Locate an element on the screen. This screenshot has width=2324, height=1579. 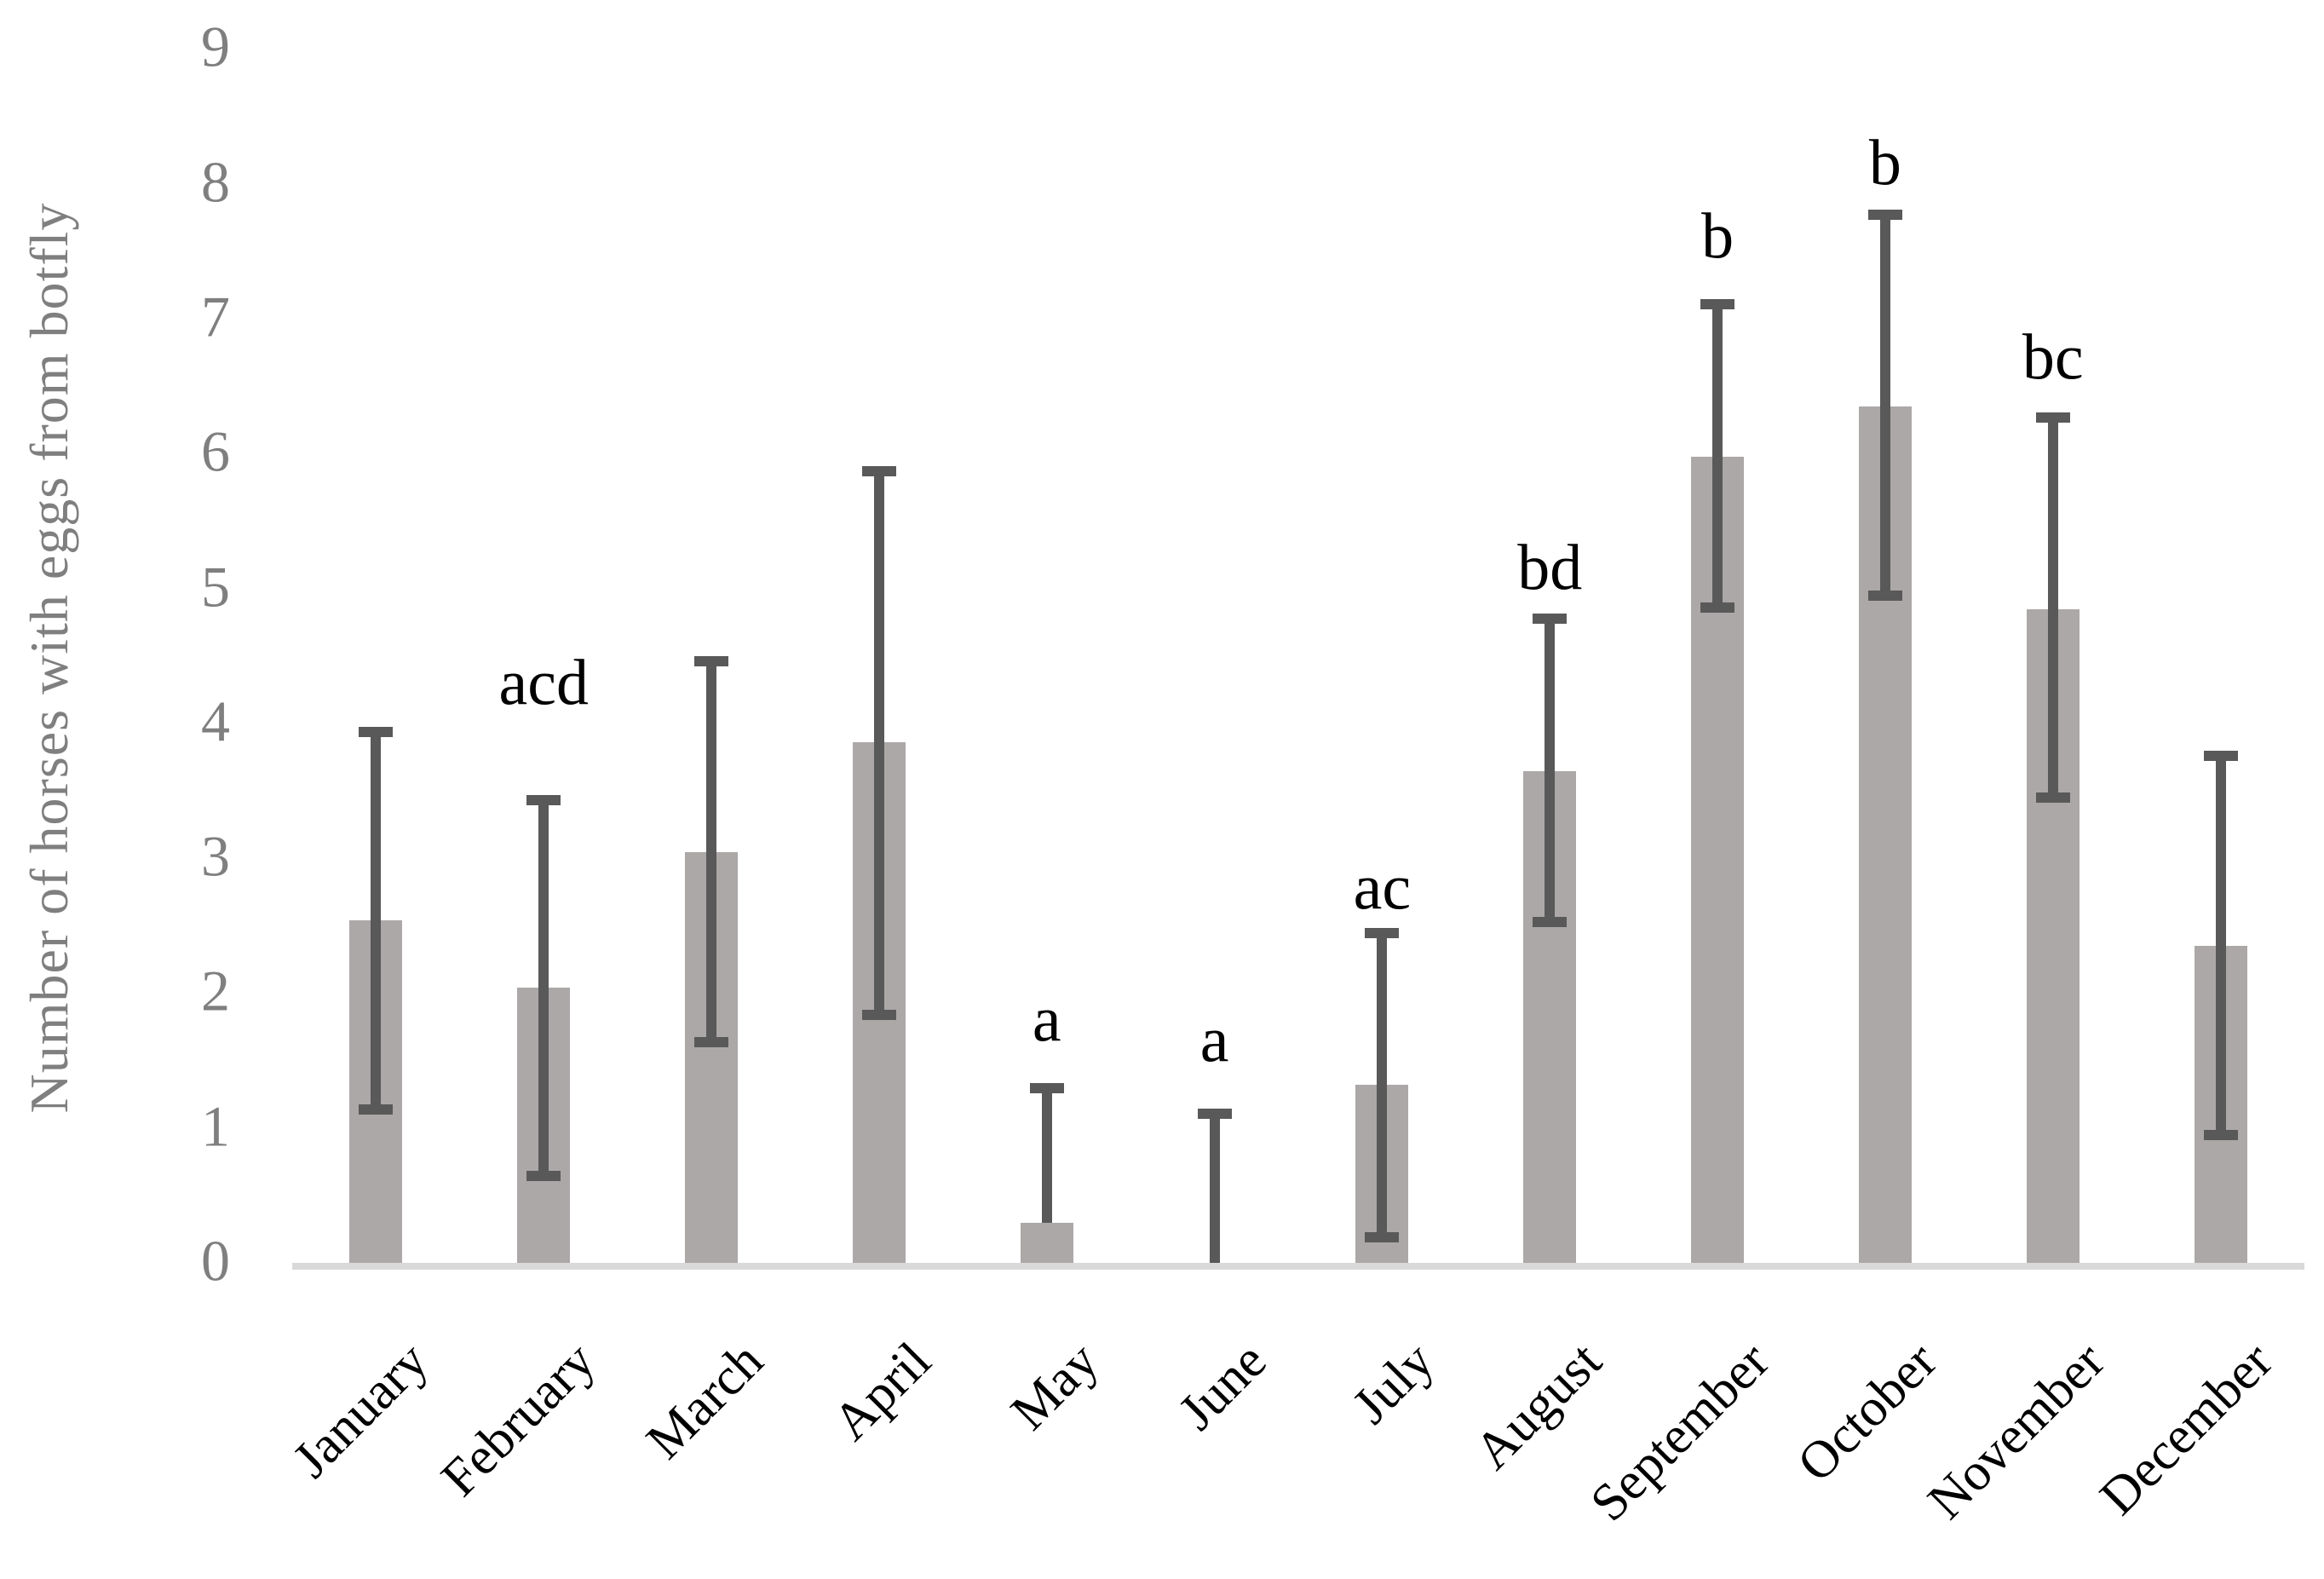
sig-letter-june: a is located at coordinates (1214, 1040).